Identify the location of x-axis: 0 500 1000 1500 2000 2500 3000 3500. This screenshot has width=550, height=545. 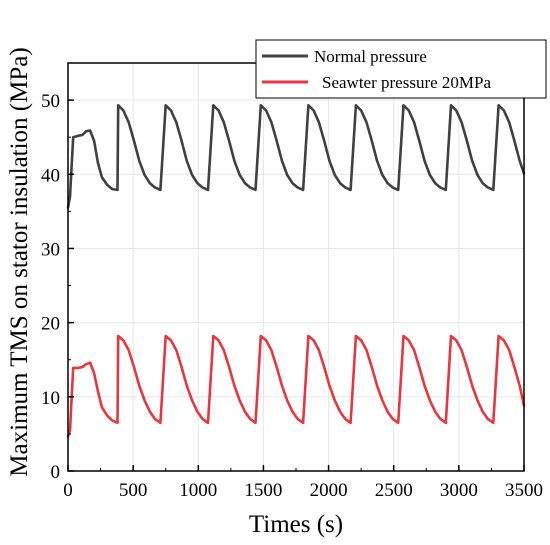
(303, 483).